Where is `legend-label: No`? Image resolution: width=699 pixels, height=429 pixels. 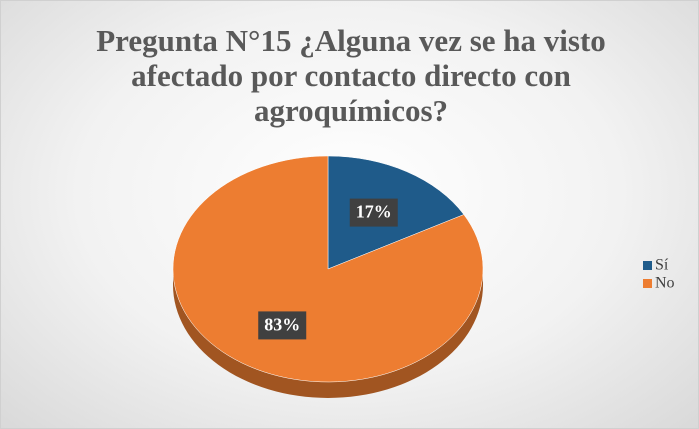
legend-label: No is located at coordinates (665, 283).